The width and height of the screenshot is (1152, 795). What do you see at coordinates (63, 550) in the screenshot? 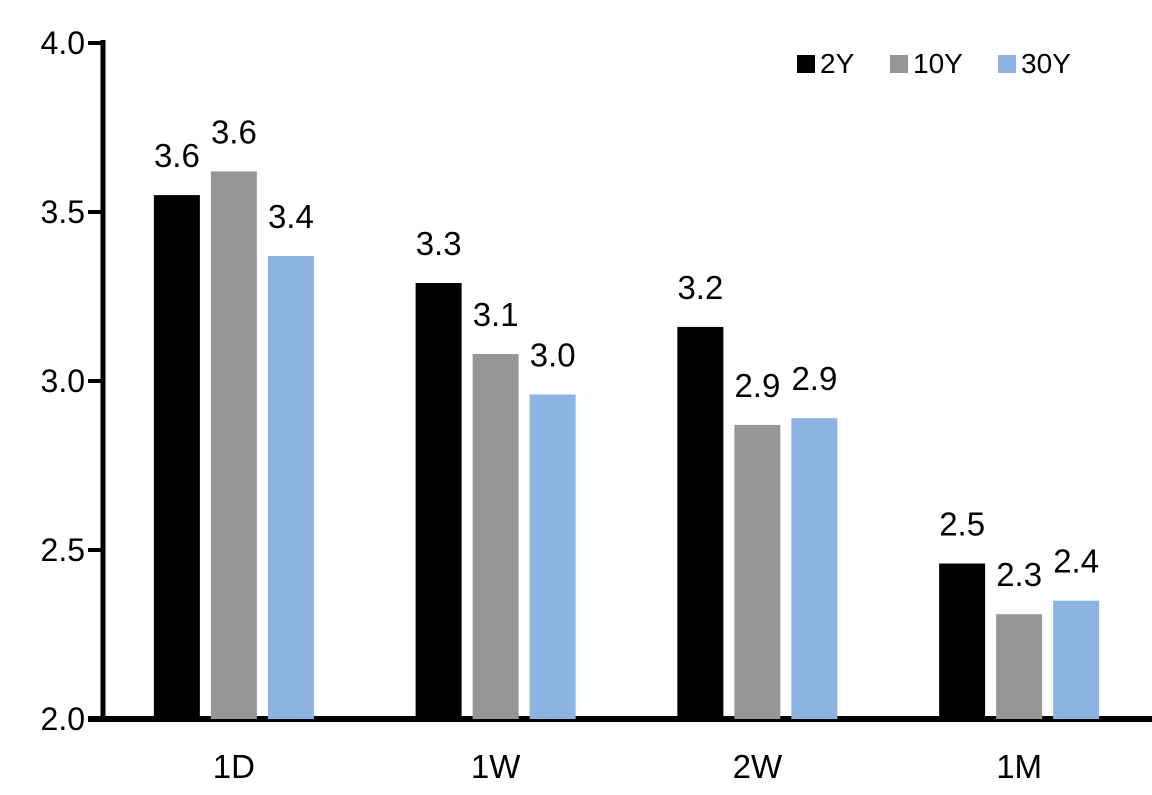
I see `y-axis-tick-label: 2.5` at bounding box center [63, 550].